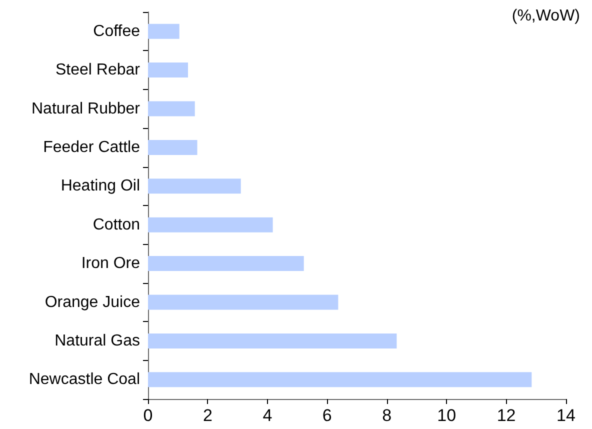 This screenshot has height=429, width=592. I want to click on x-tick-label: 2, so click(207, 415).